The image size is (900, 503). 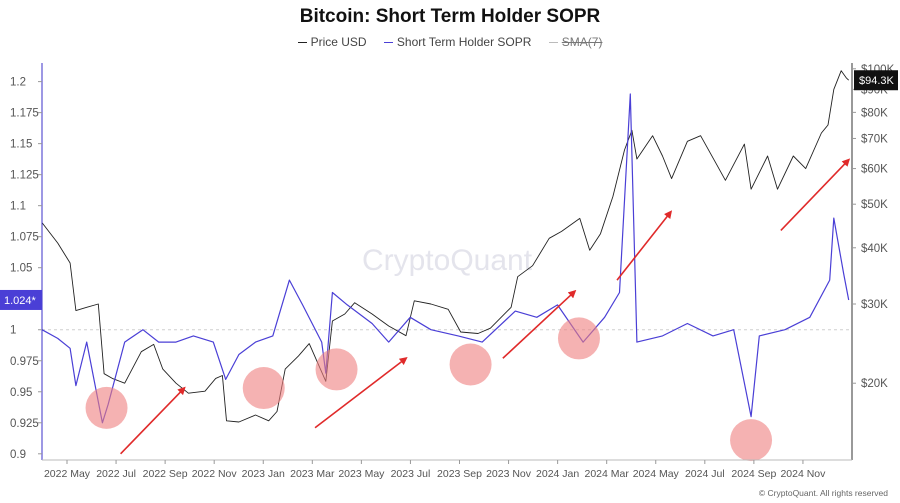 What do you see at coordinates (24, 176) in the screenshot?
I see `y-left-tick-label: 1.125` at bounding box center [24, 176].